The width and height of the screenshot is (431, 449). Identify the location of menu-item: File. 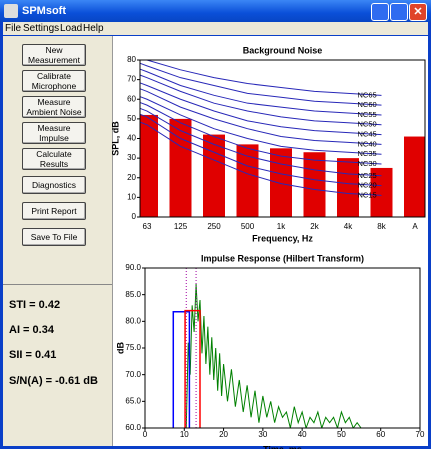
(13, 28).